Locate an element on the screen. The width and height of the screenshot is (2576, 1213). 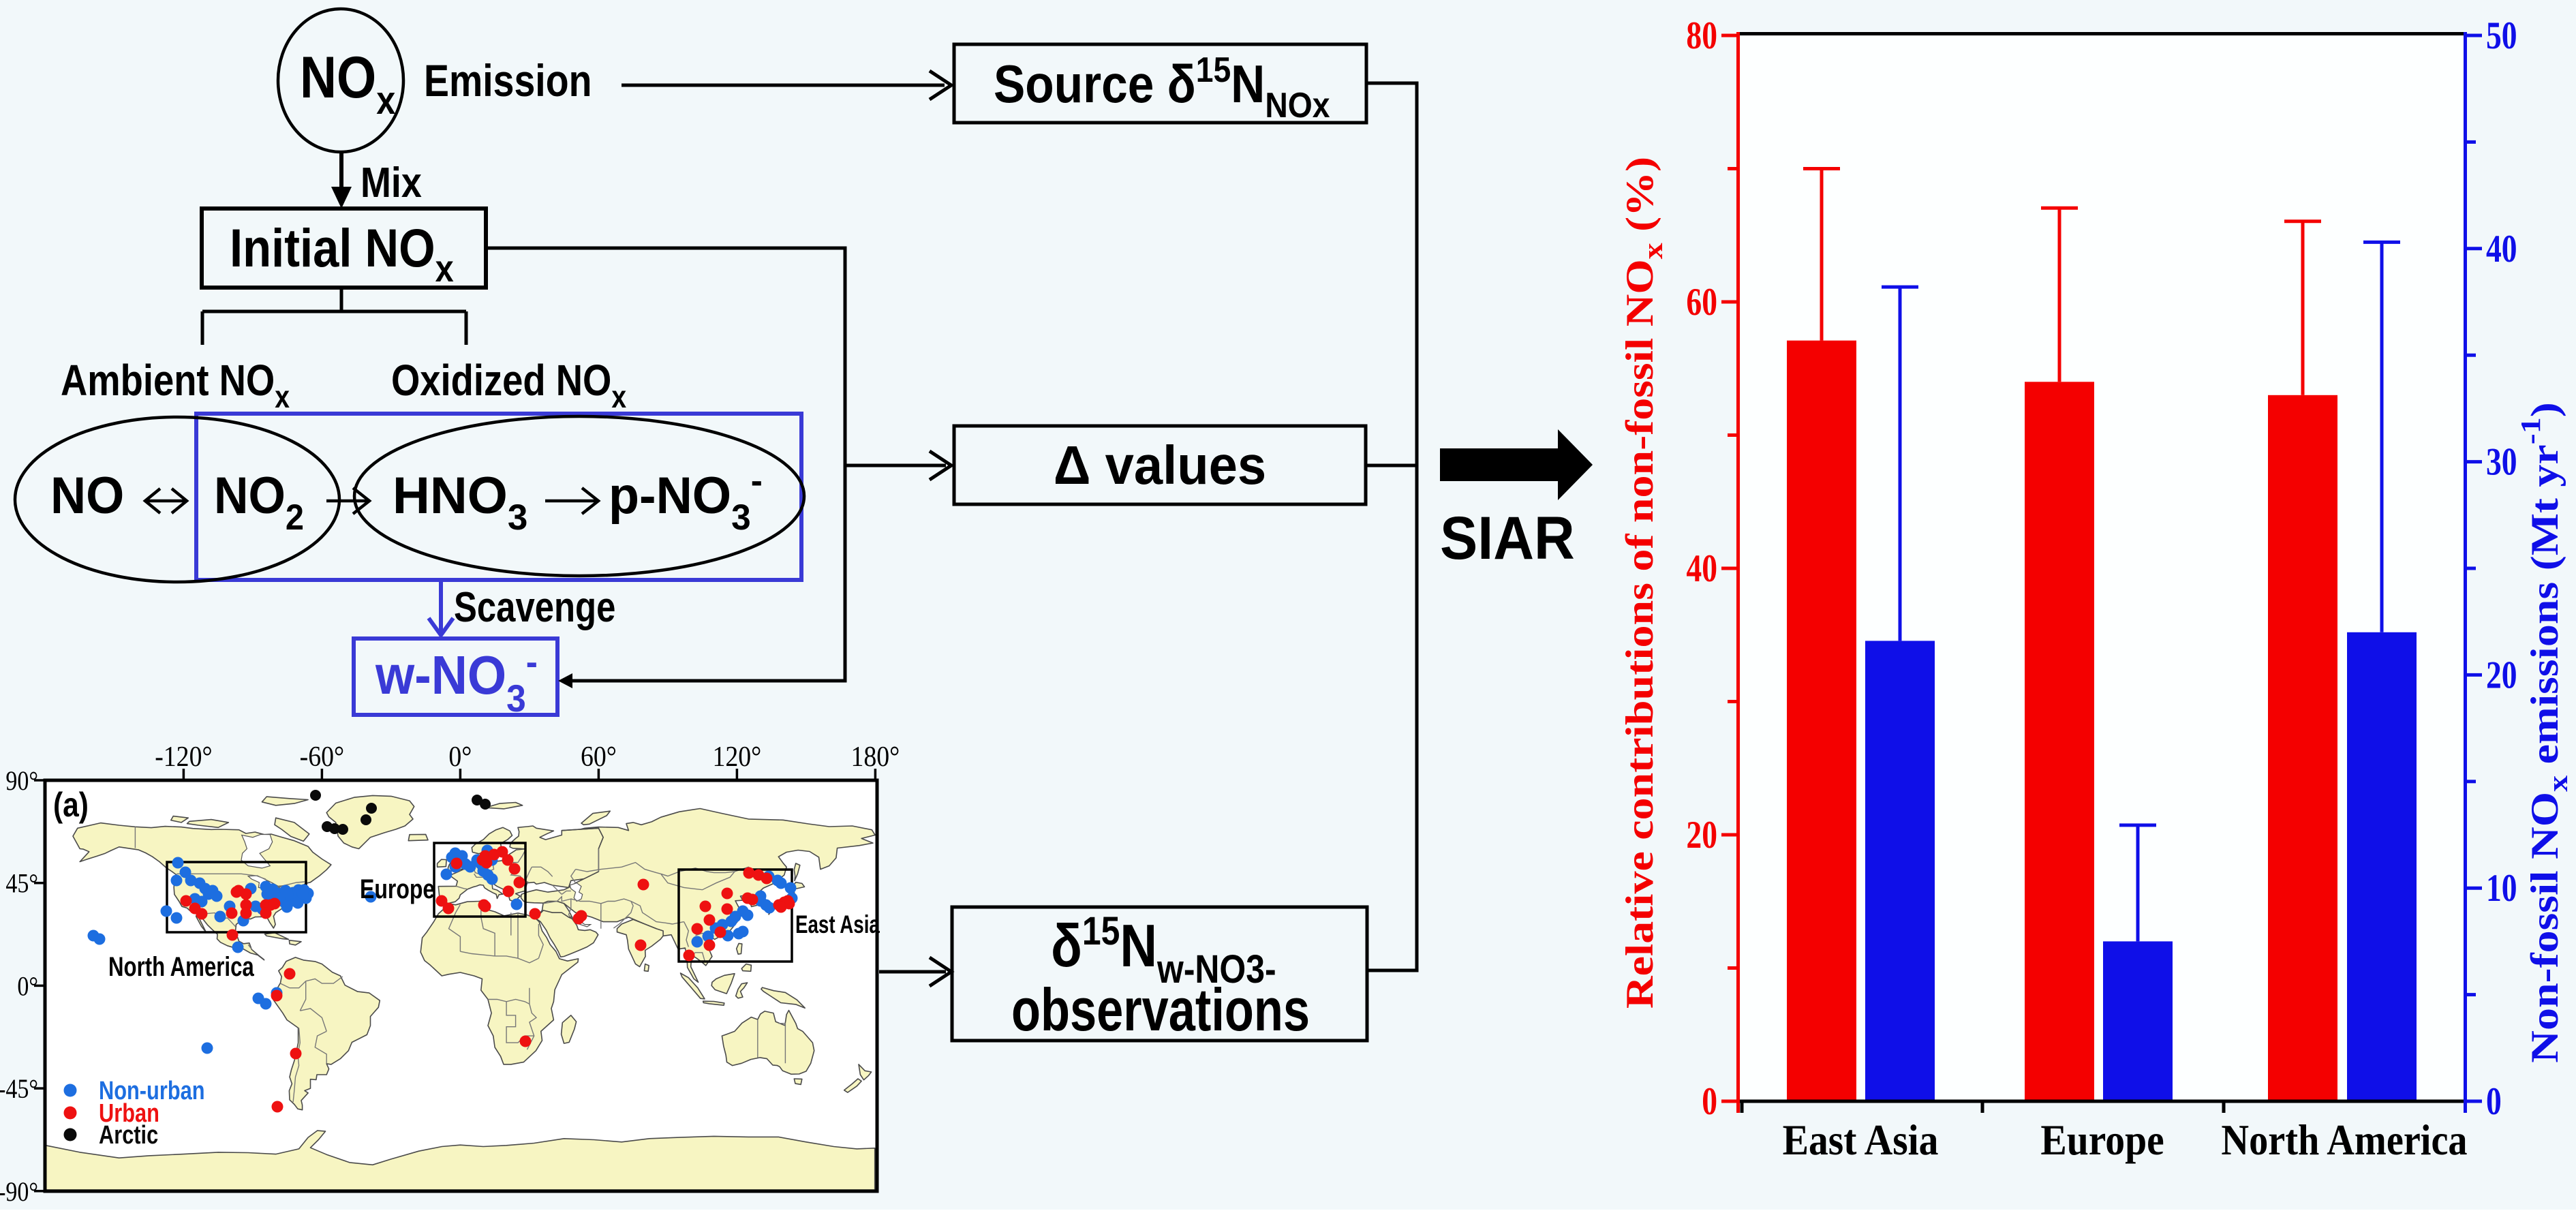
svg-text: Urban is located at coordinates (129, 1113).